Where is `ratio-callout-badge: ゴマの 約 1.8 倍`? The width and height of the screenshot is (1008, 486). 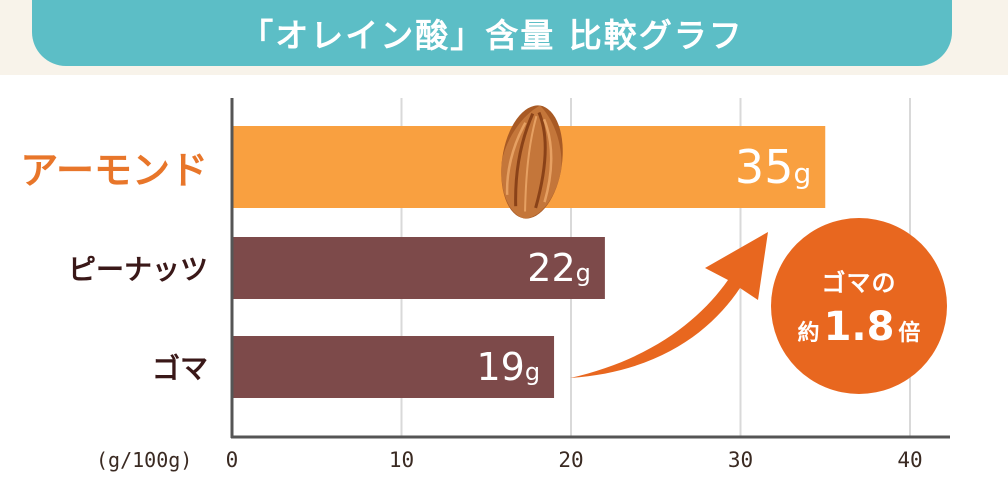
ratio-callout-badge: ゴマの 約 1.8 倍 is located at coordinates (859, 306).